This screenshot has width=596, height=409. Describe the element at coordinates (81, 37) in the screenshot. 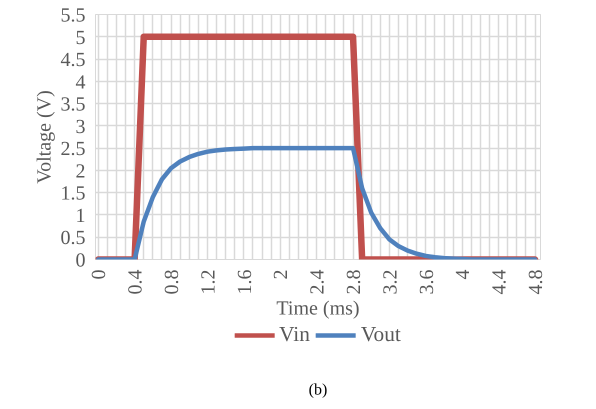

I see `y-tick-label: 5` at that location.